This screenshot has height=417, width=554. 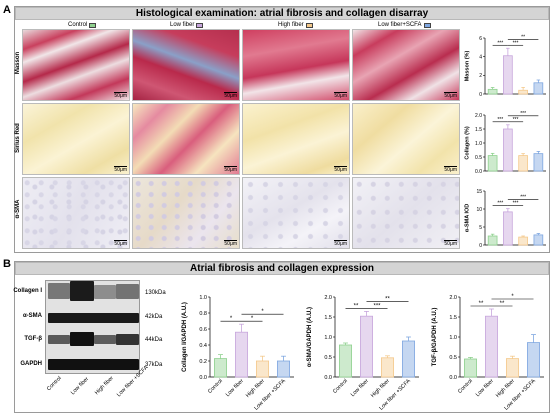 What do you see at coordinates (76, 213) in the screenshot?
I see `micrograph-asma-control: 50μm` at bounding box center [76, 213].